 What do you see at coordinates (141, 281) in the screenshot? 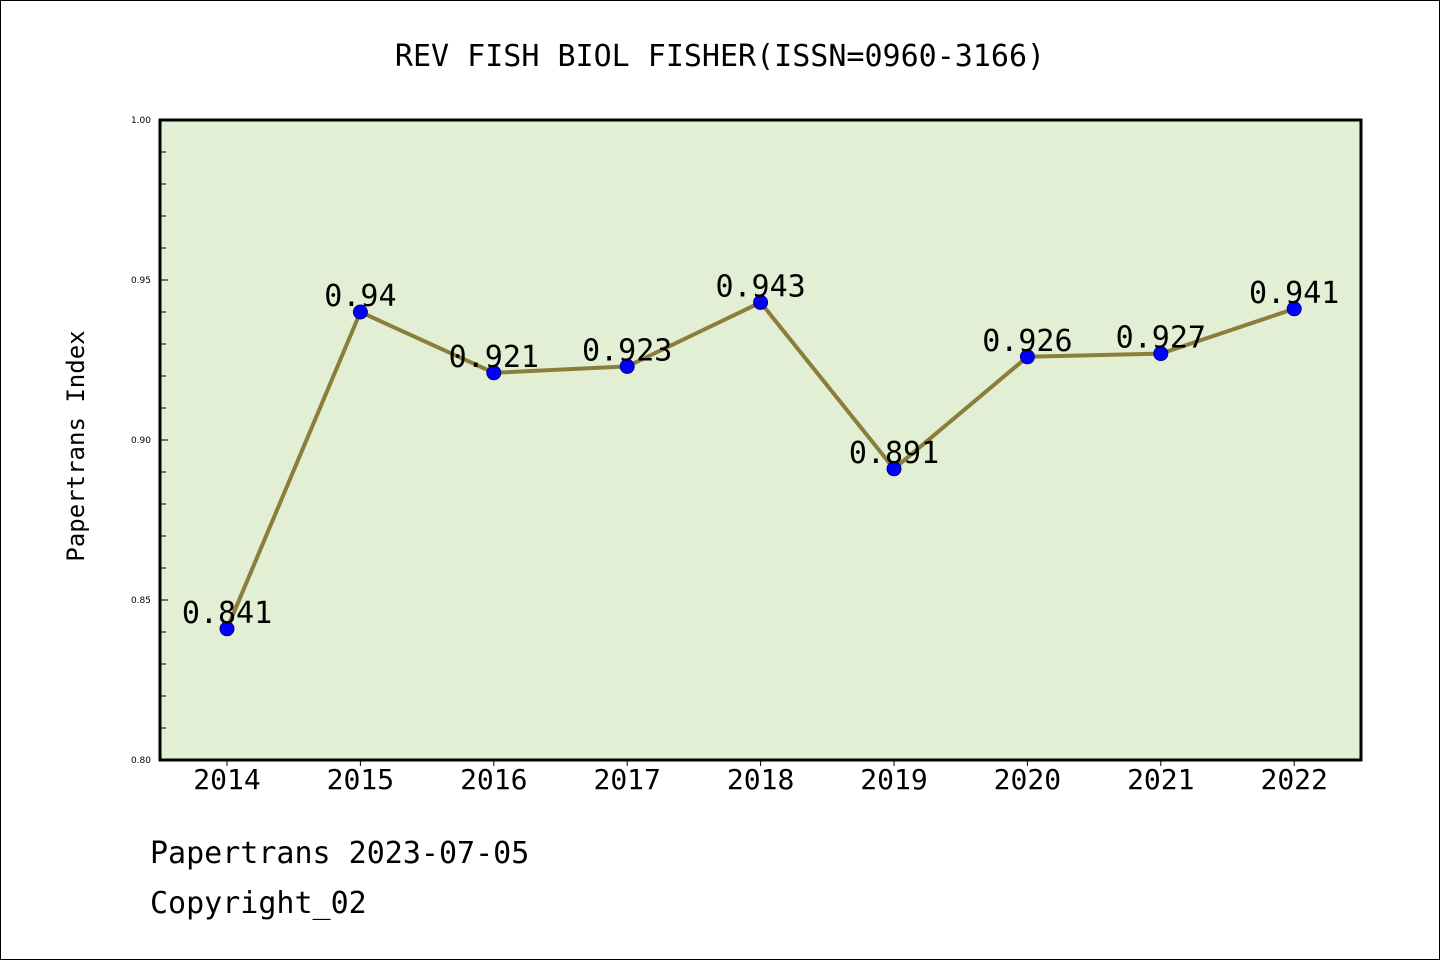
I see `y-tick-label: 0.95` at bounding box center [141, 281].